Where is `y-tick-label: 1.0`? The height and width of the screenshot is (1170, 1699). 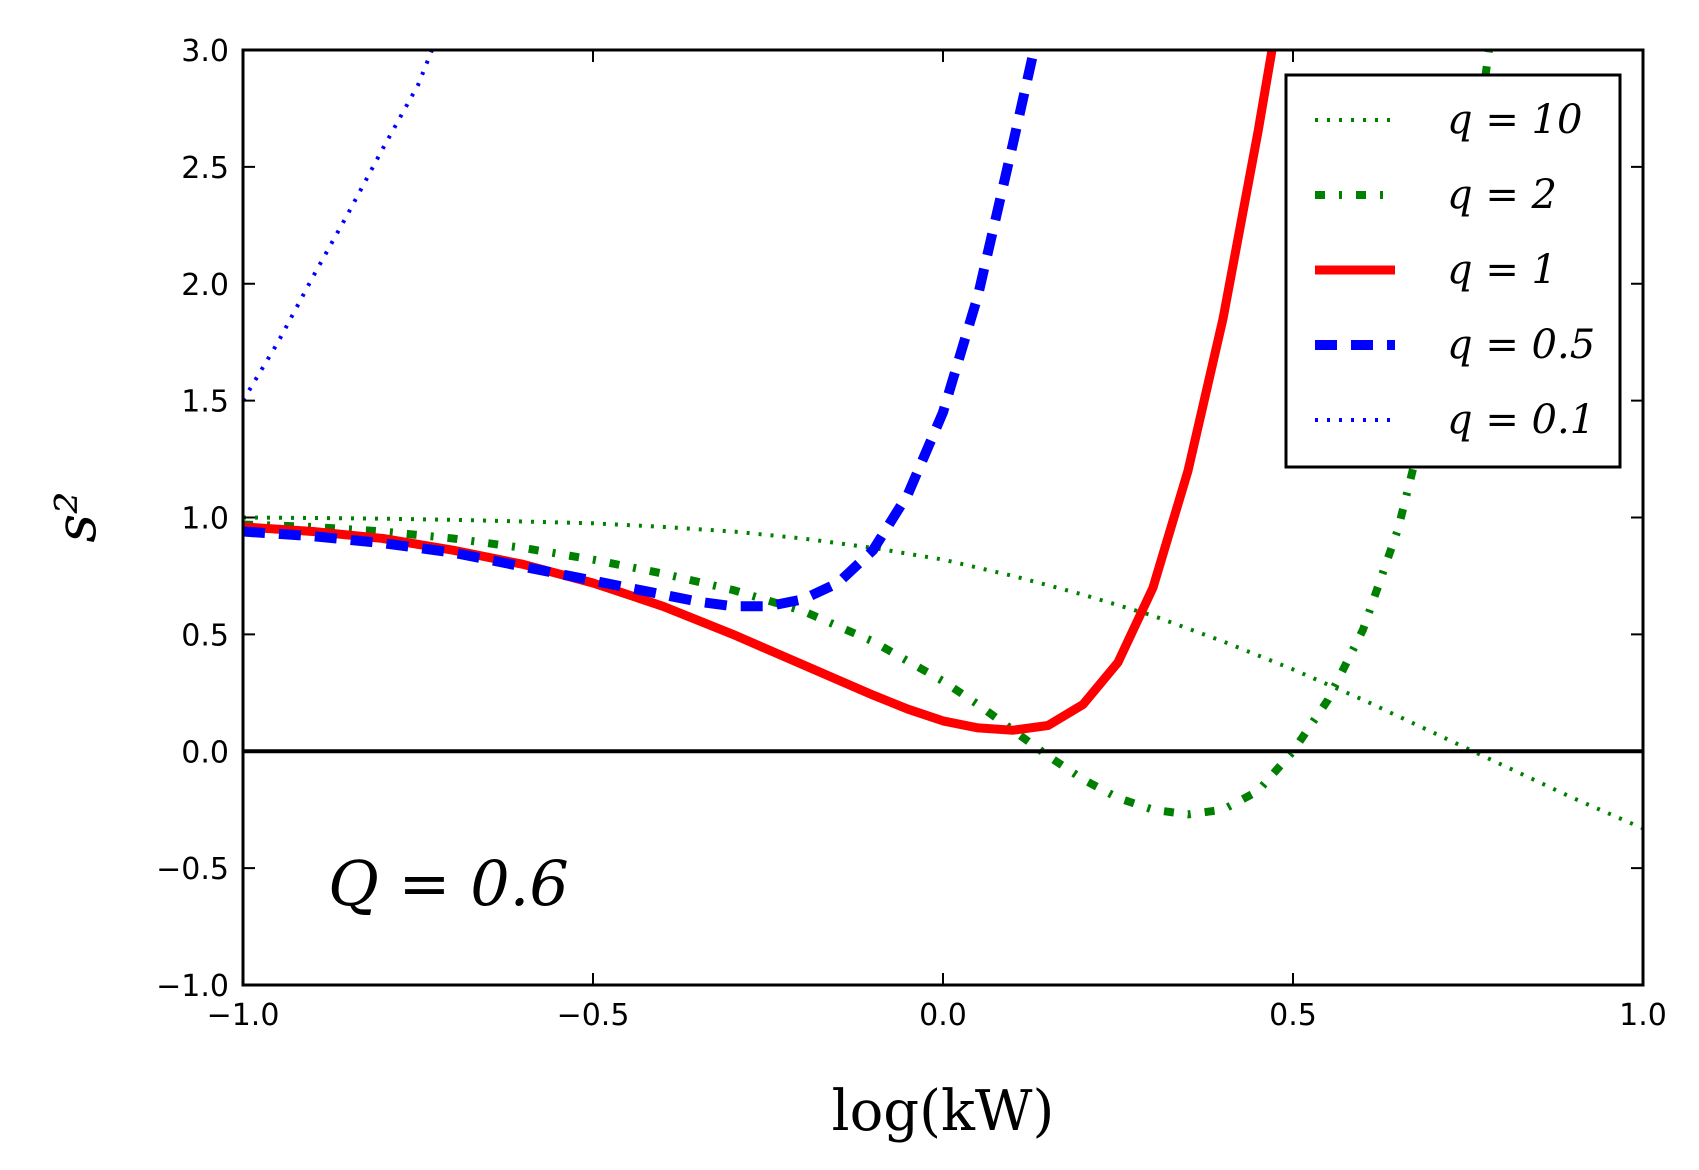
y-tick-label: 1.0 is located at coordinates (205, 519).